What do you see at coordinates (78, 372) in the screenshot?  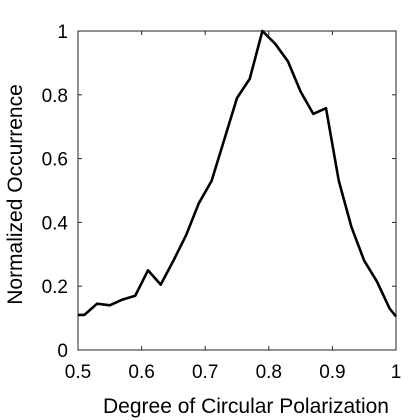 I see `x-tick-label: 0.5` at bounding box center [78, 372].